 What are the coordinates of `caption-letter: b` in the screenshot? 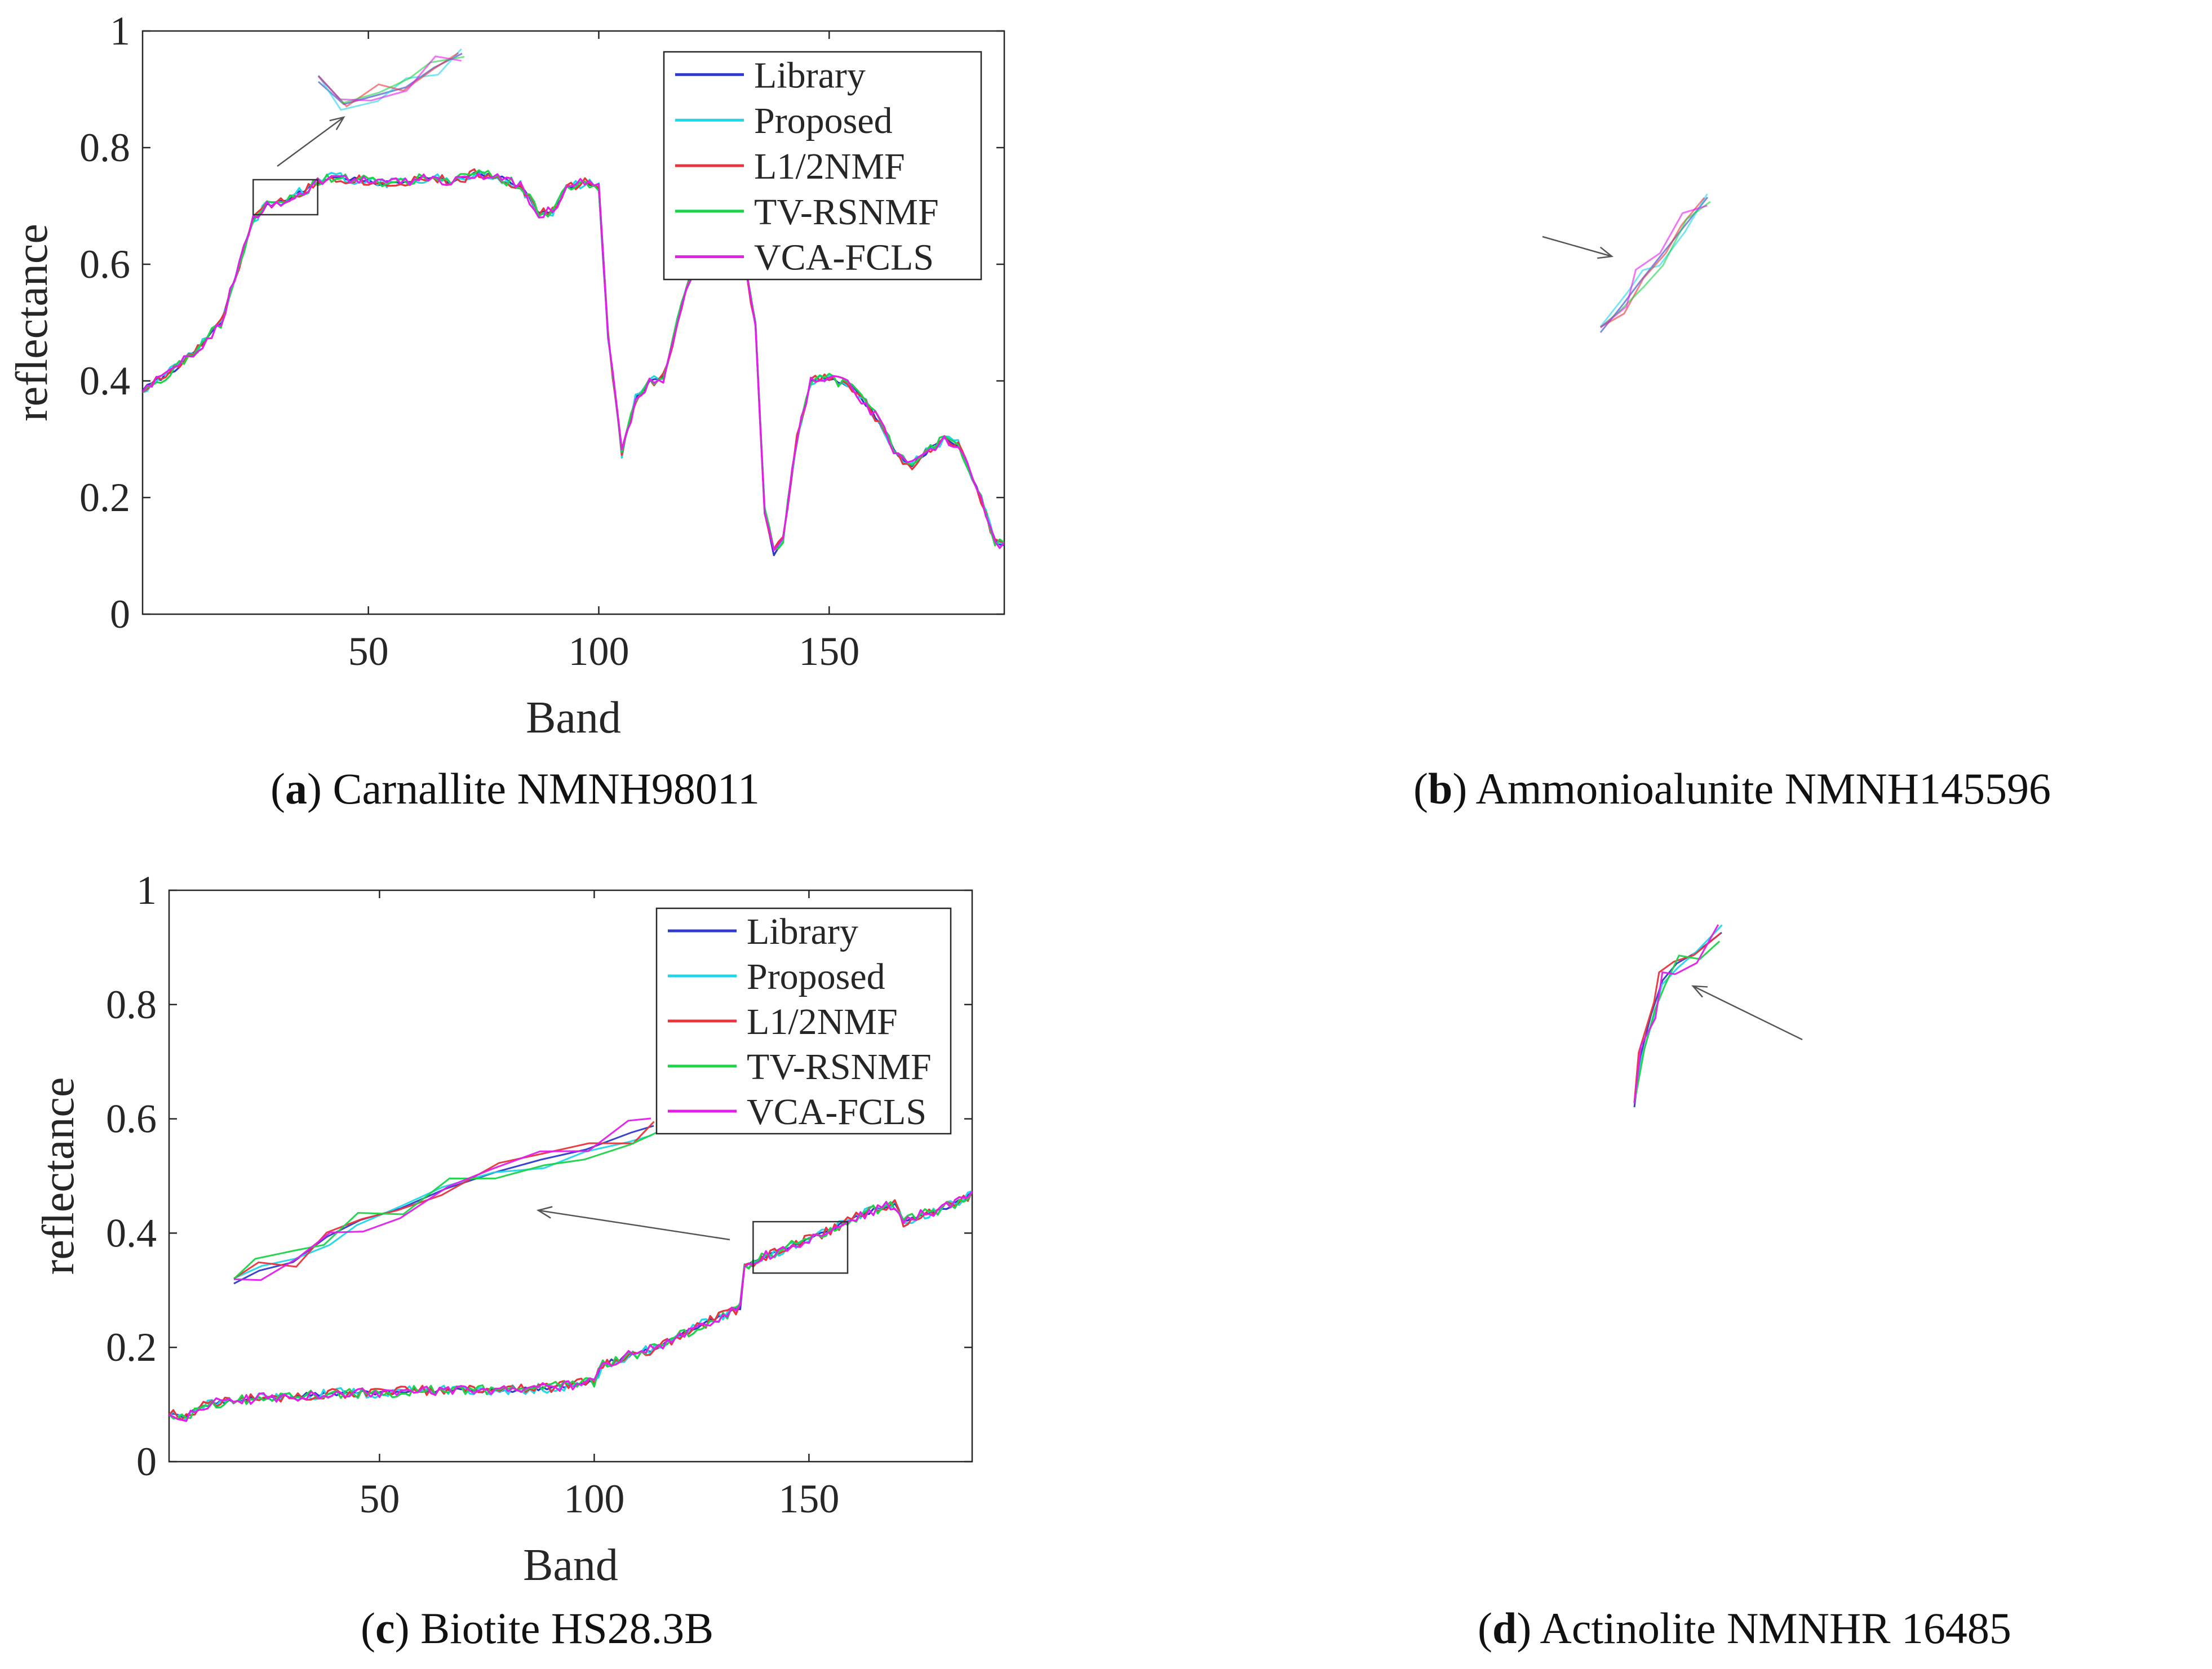 It's located at (1441, 788).